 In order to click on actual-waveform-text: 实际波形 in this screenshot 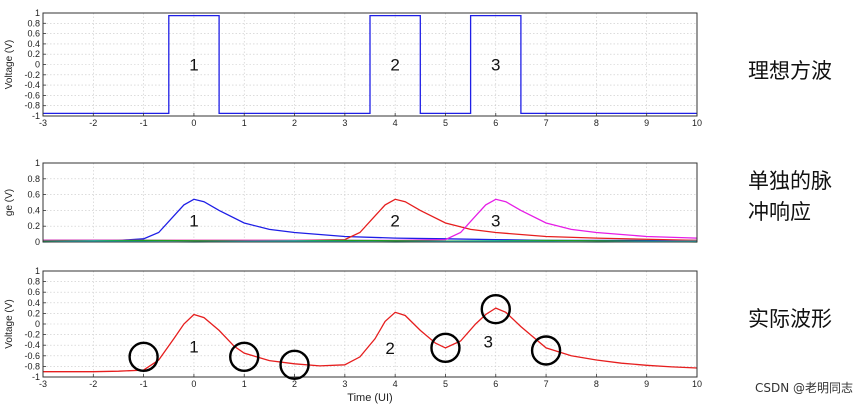, I will do `click(790, 319)`.